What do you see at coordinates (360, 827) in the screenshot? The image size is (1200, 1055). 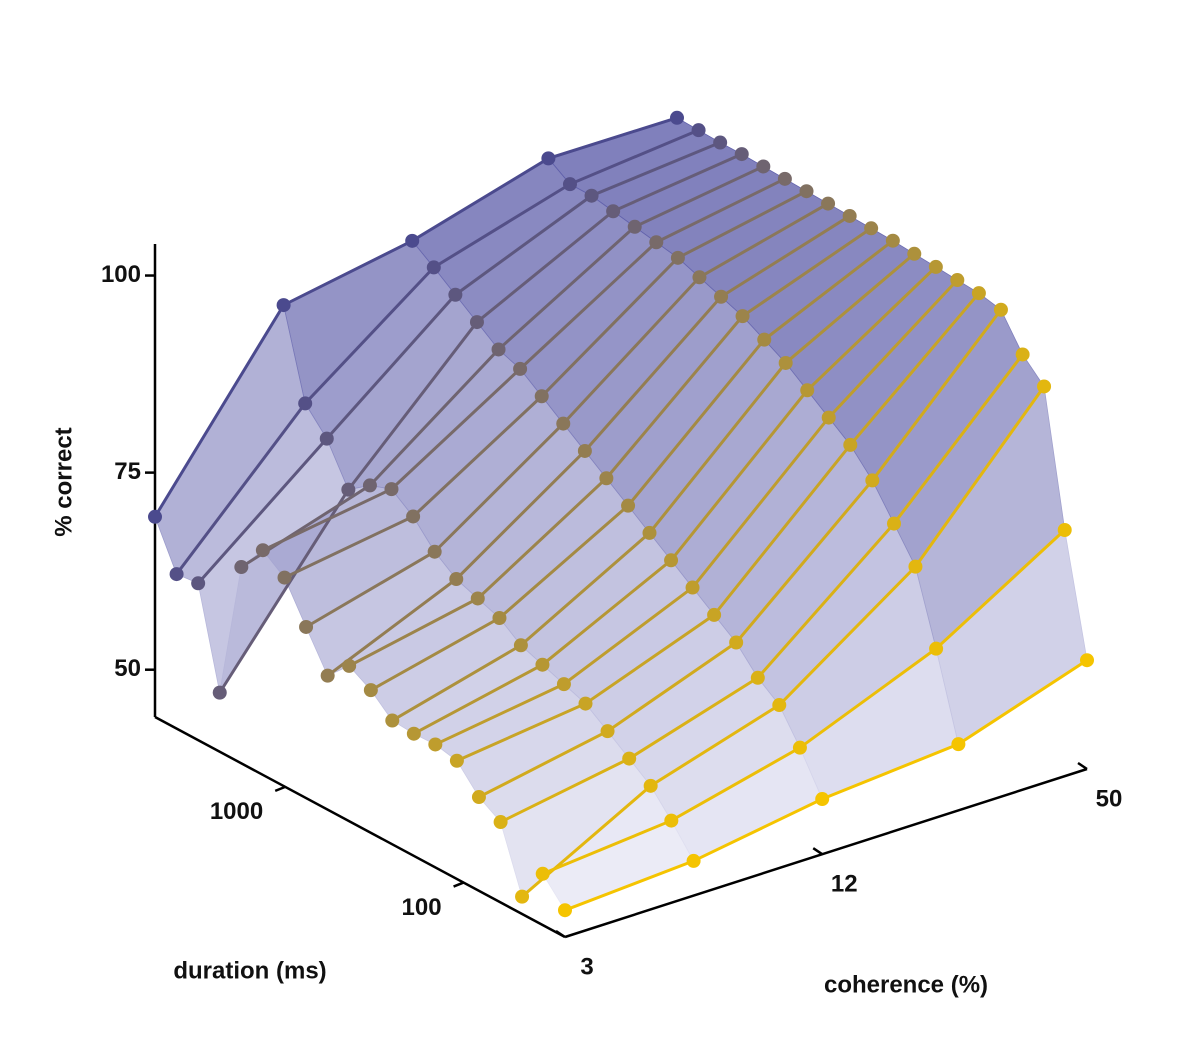 I see `duration-axis` at bounding box center [360, 827].